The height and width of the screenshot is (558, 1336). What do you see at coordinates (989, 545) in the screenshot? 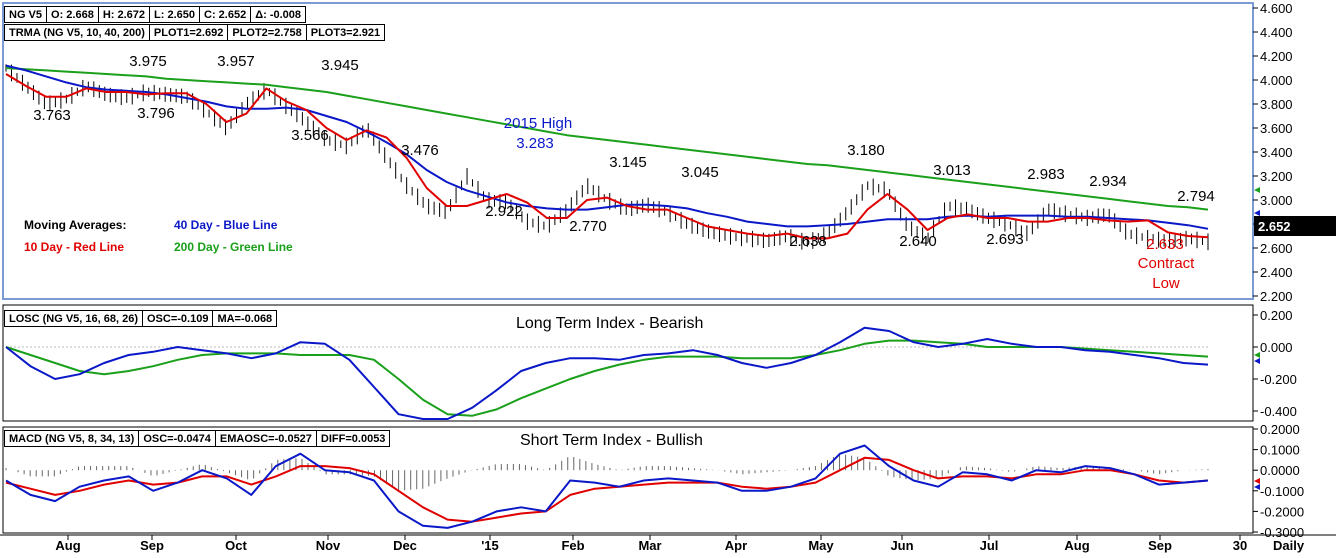
I see `x-tick-label: Jul` at bounding box center [989, 545].